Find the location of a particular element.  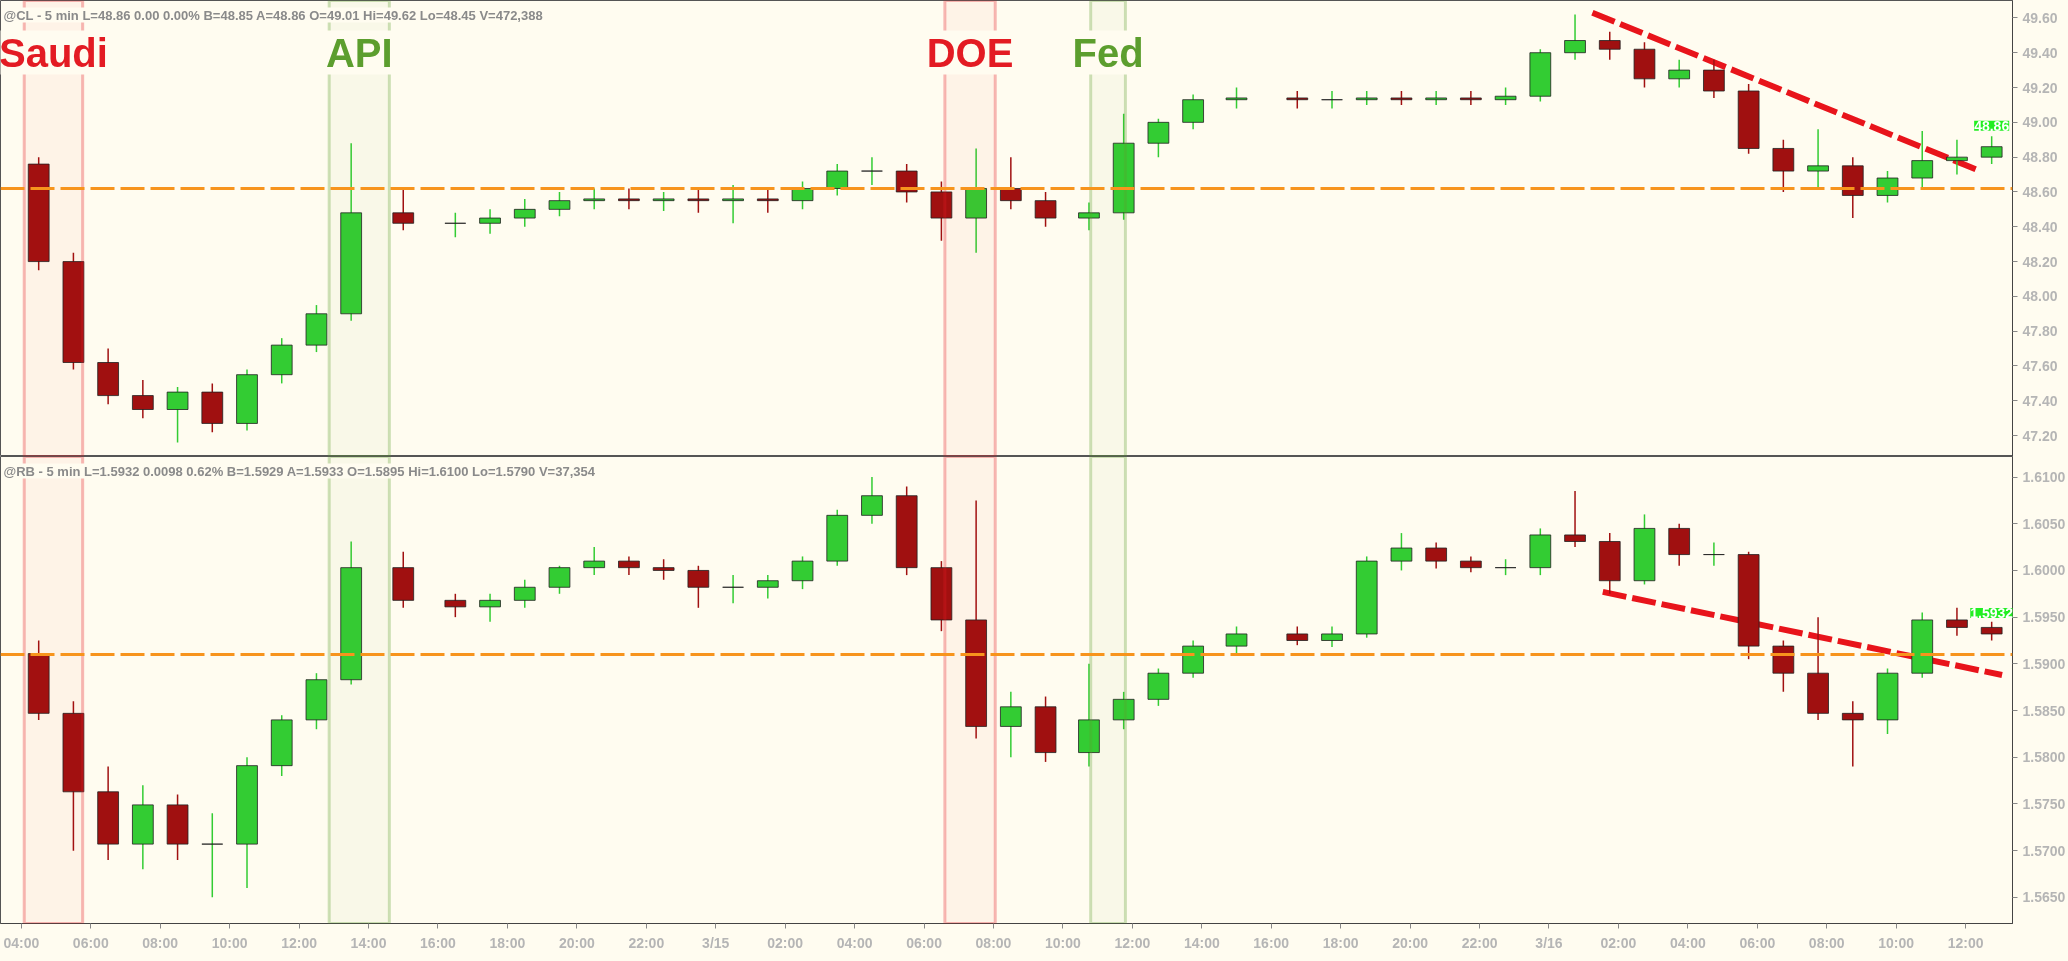

annotation: 48.86 is located at coordinates (1992, 125).